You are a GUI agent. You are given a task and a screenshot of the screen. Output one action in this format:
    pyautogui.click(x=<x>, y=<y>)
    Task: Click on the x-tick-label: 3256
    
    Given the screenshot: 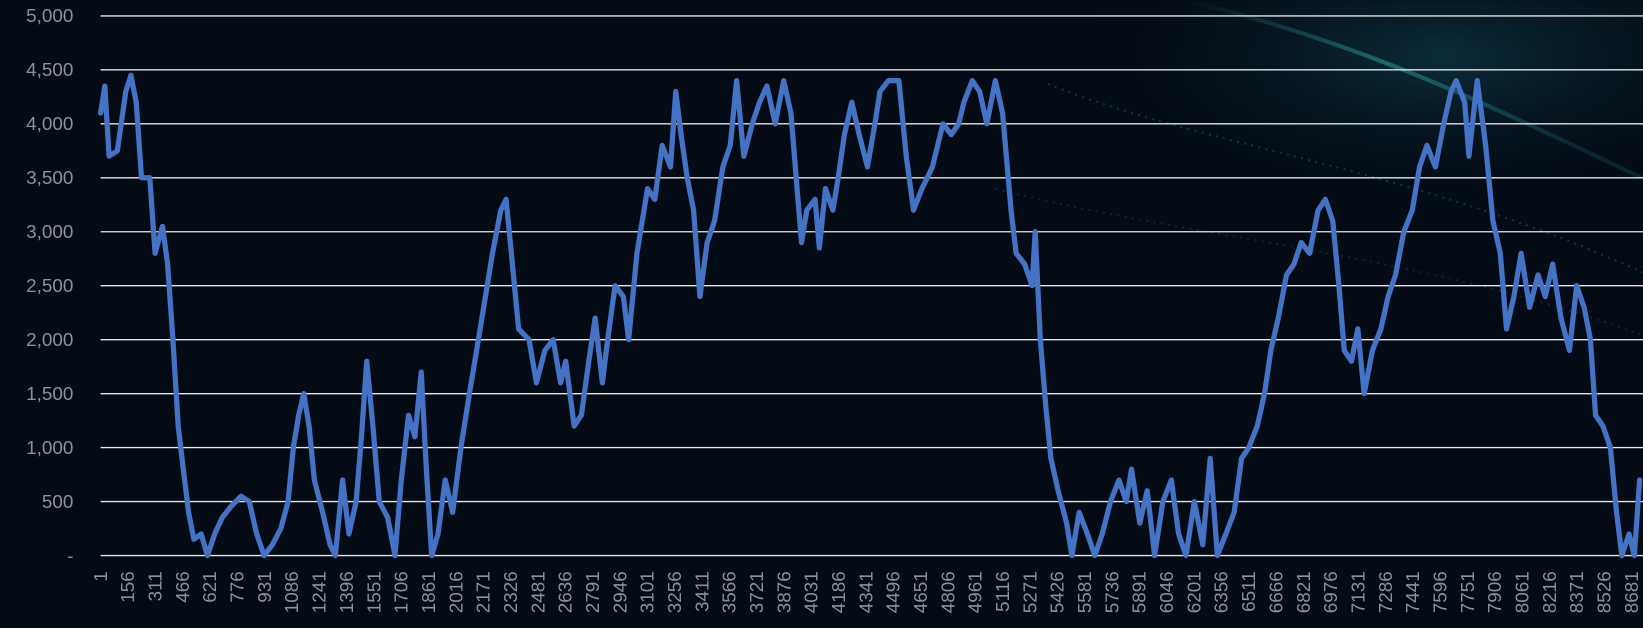 What is the action you would take?
    pyautogui.click(x=674, y=592)
    